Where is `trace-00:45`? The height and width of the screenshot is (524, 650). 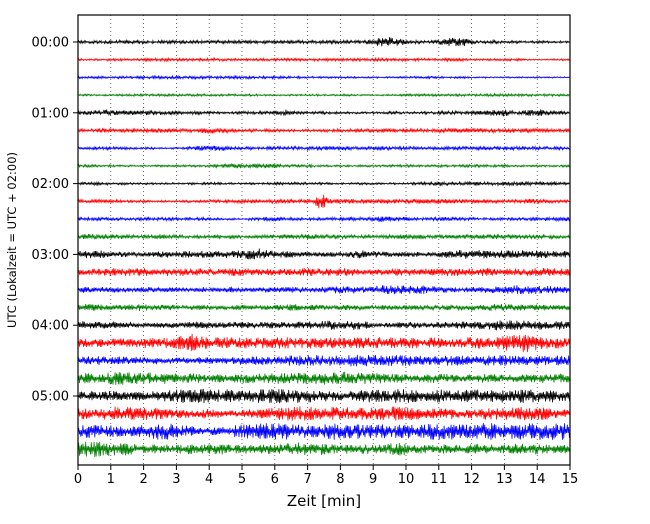 trace-00:45 is located at coordinates (323, 95).